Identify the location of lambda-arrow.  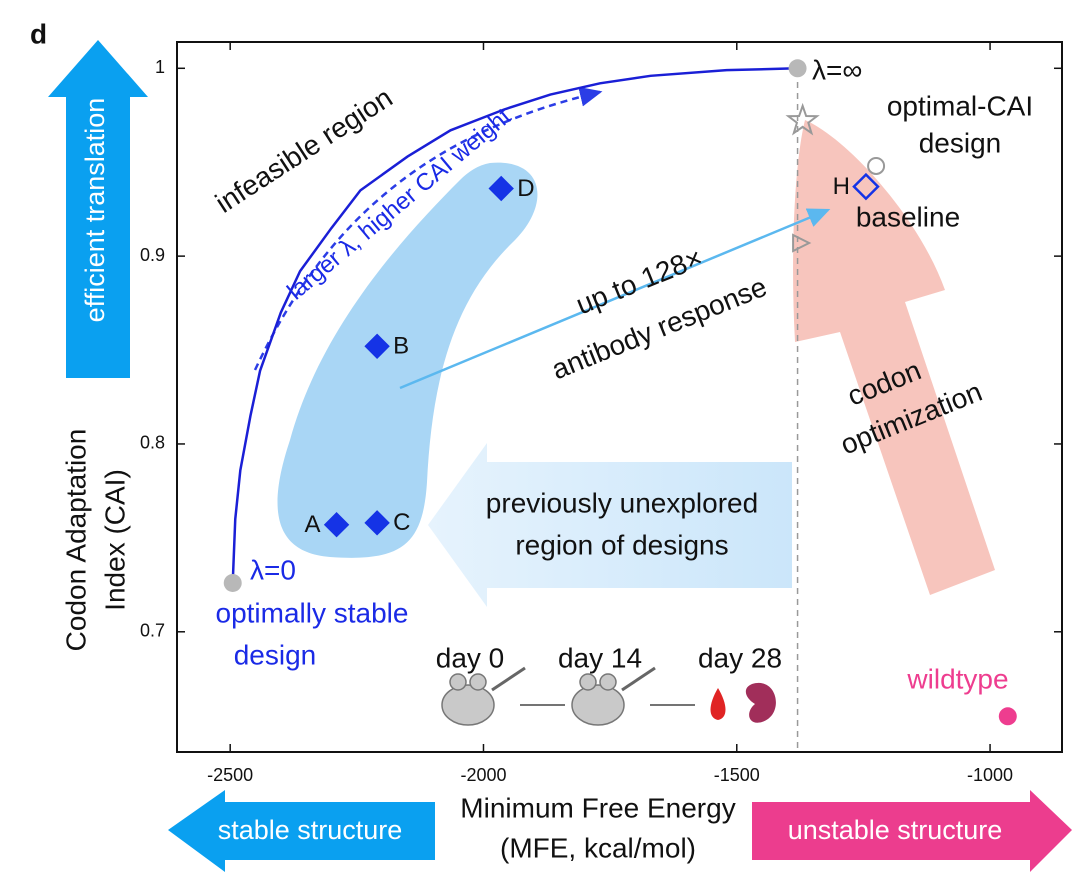
(428, 228).